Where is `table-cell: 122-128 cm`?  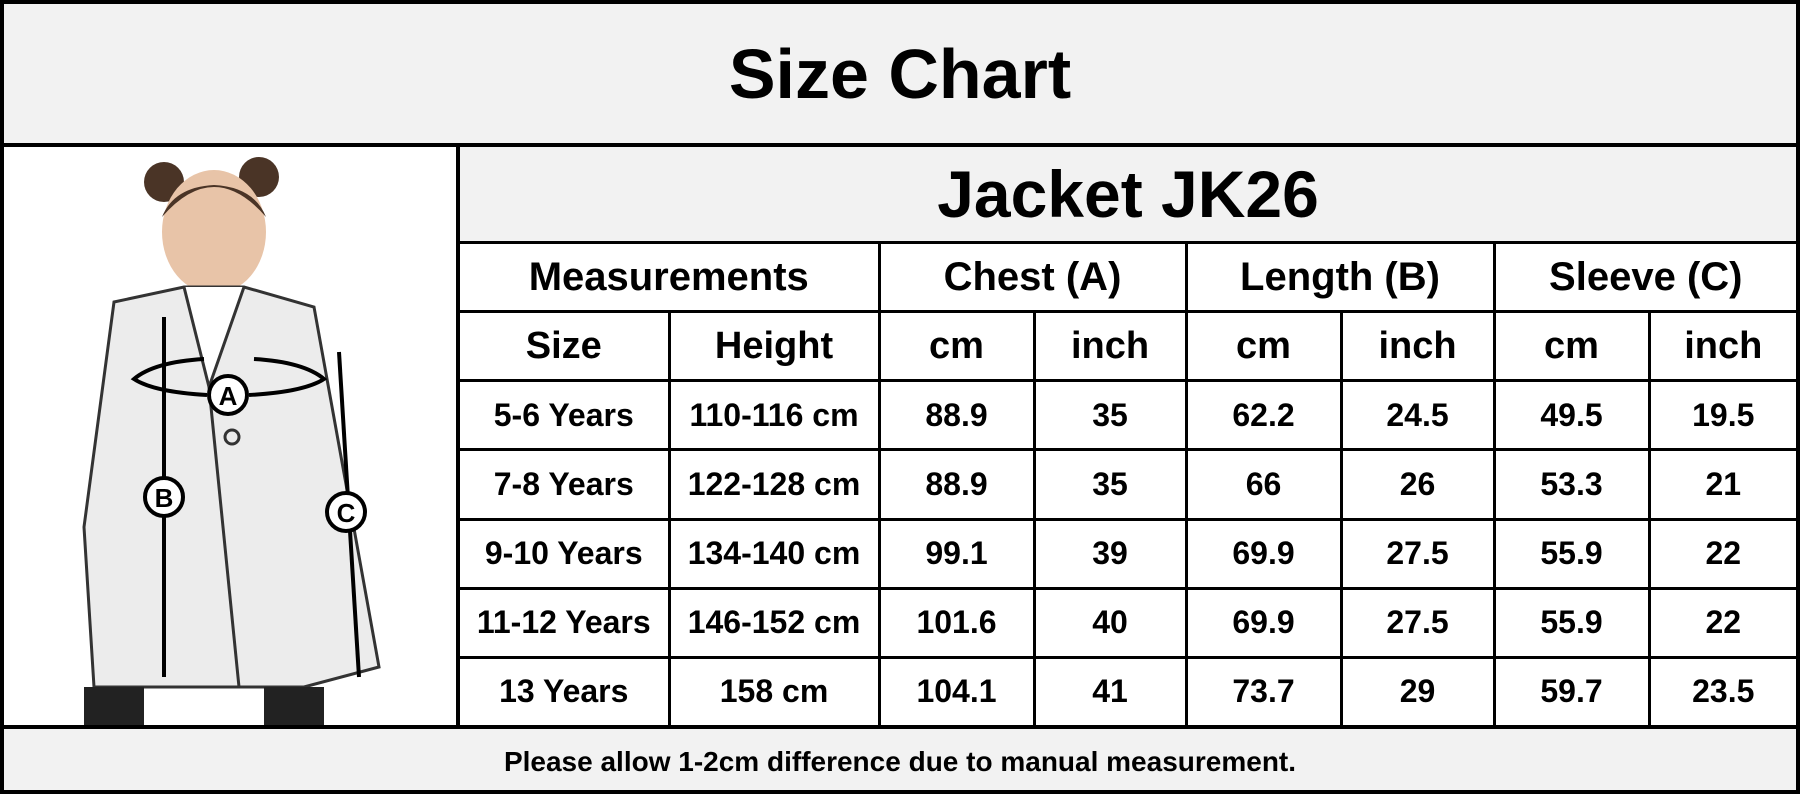 table-cell: 122-128 cm is located at coordinates (774, 484).